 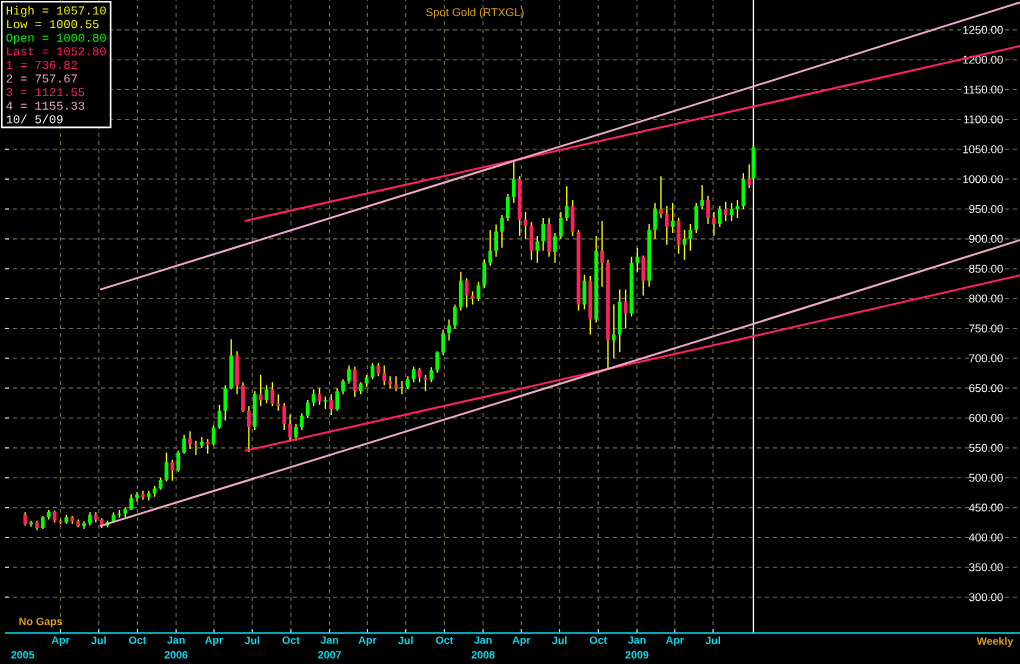 What do you see at coordinates (23, 655) in the screenshot?
I see `x2-tick-label: 2005` at bounding box center [23, 655].